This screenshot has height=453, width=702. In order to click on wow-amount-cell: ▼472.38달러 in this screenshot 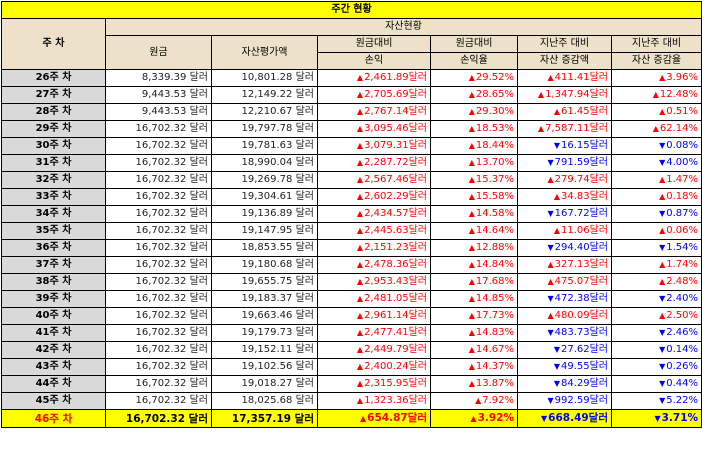, I will do `click(564, 299)`.